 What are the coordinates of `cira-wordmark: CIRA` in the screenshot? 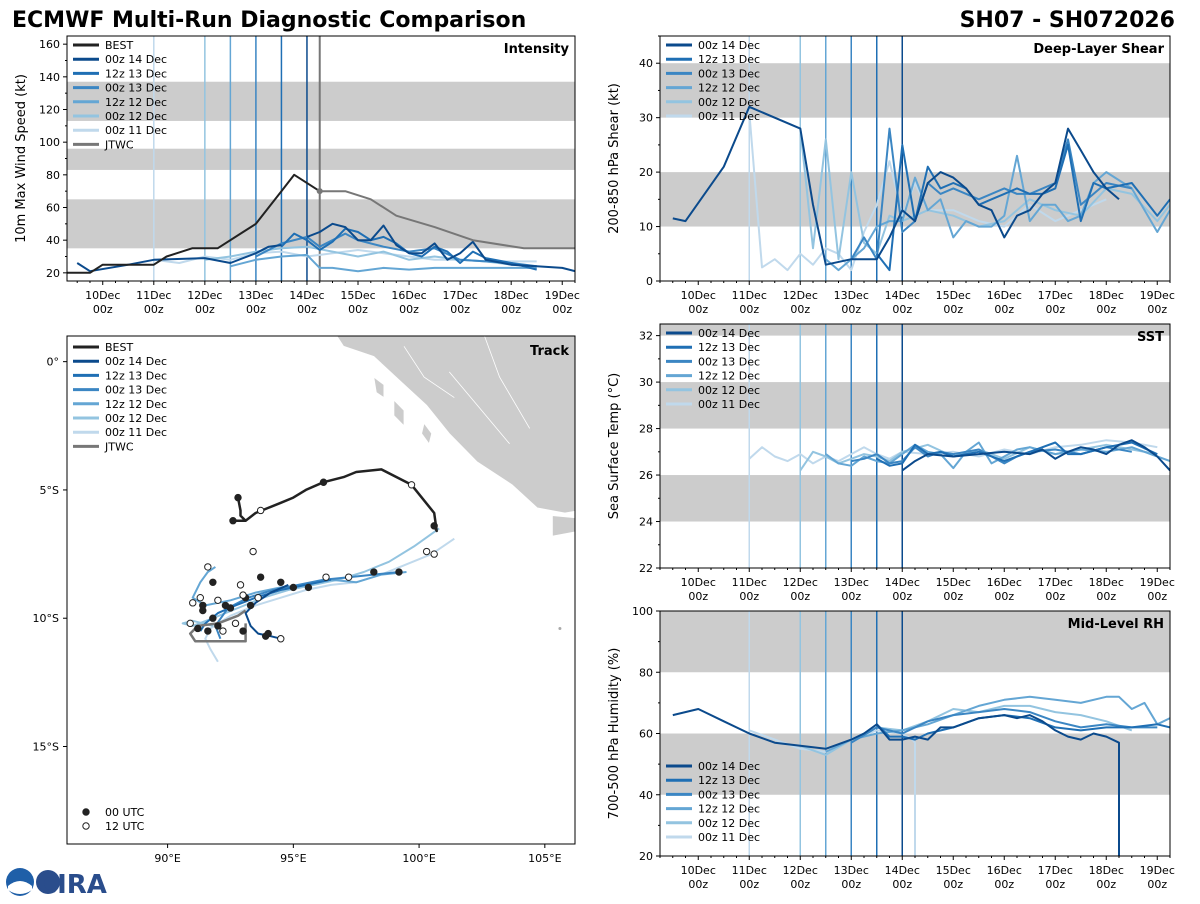 It's located at (72, 885).